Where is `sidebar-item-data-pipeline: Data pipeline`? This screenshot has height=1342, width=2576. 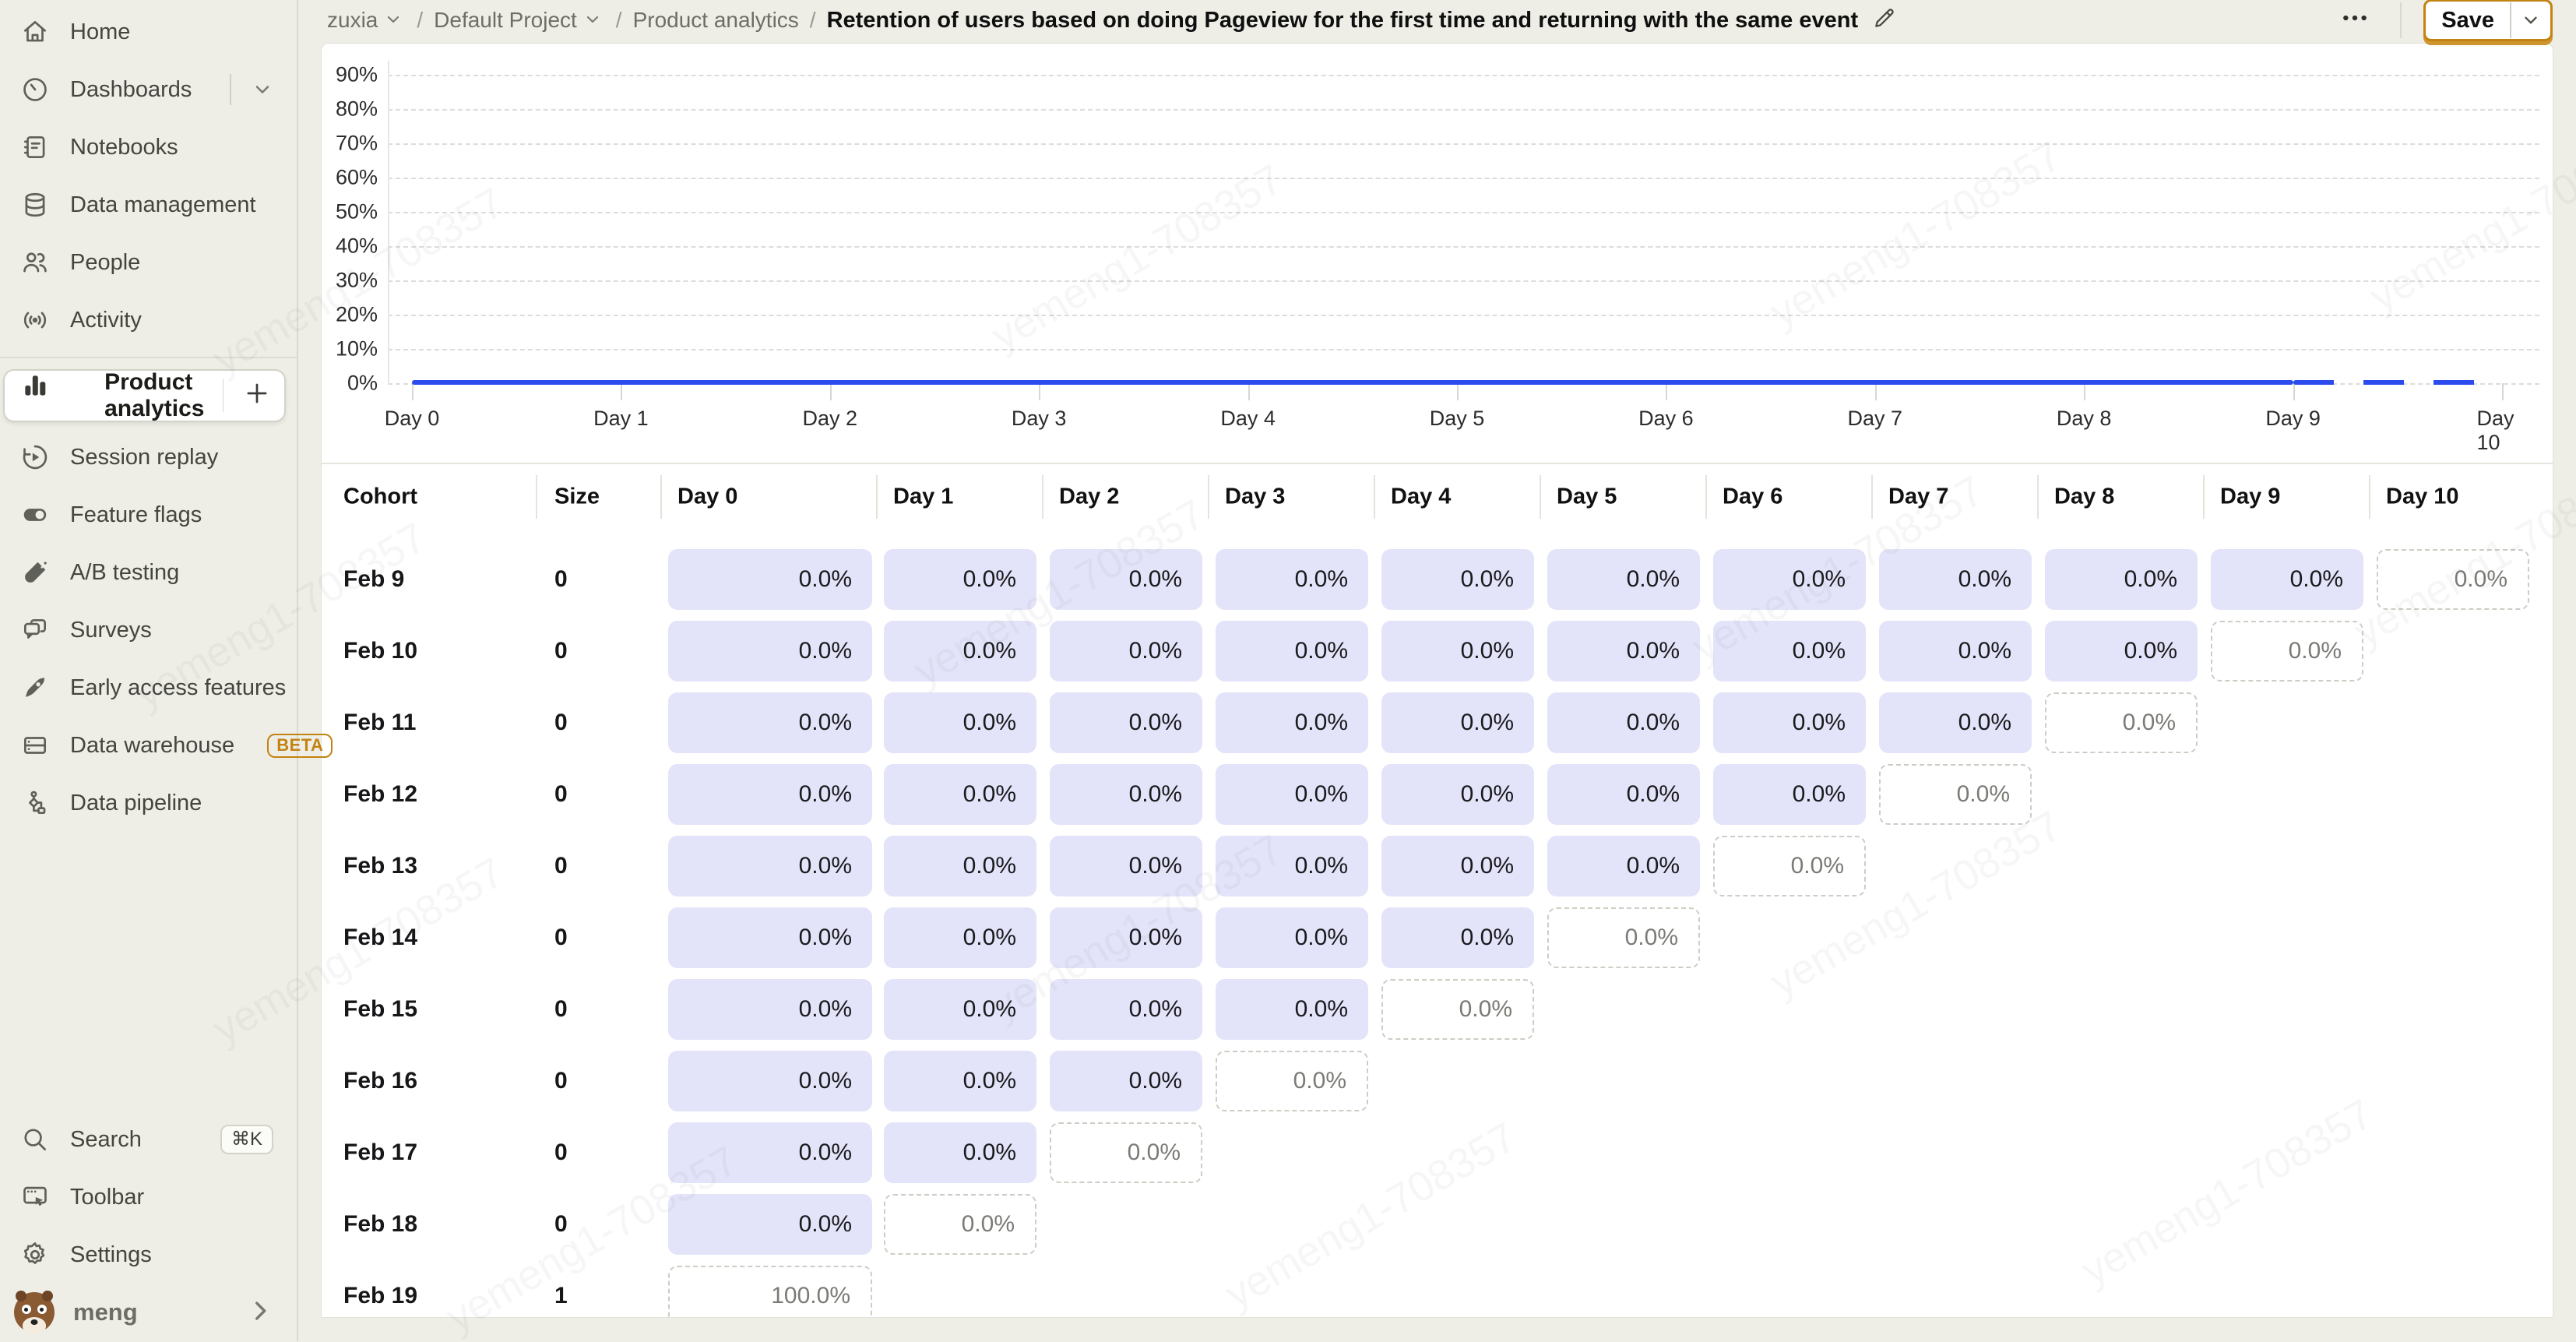
sidebar-item-data-pipeline: Data pipeline is located at coordinates (148, 803).